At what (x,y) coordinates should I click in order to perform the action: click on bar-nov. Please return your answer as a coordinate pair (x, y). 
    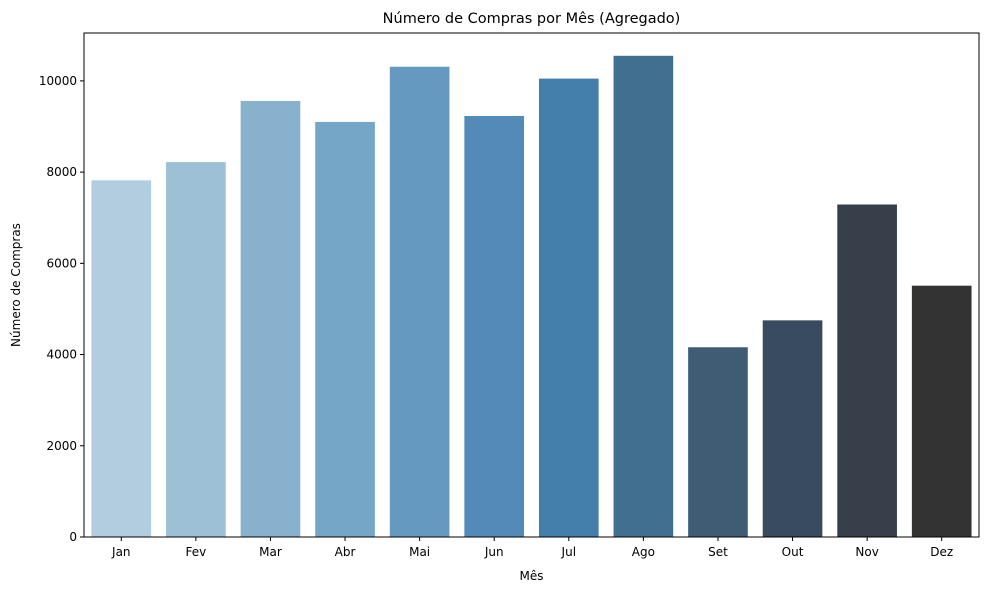
    Looking at the image, I should click on (867, 370).